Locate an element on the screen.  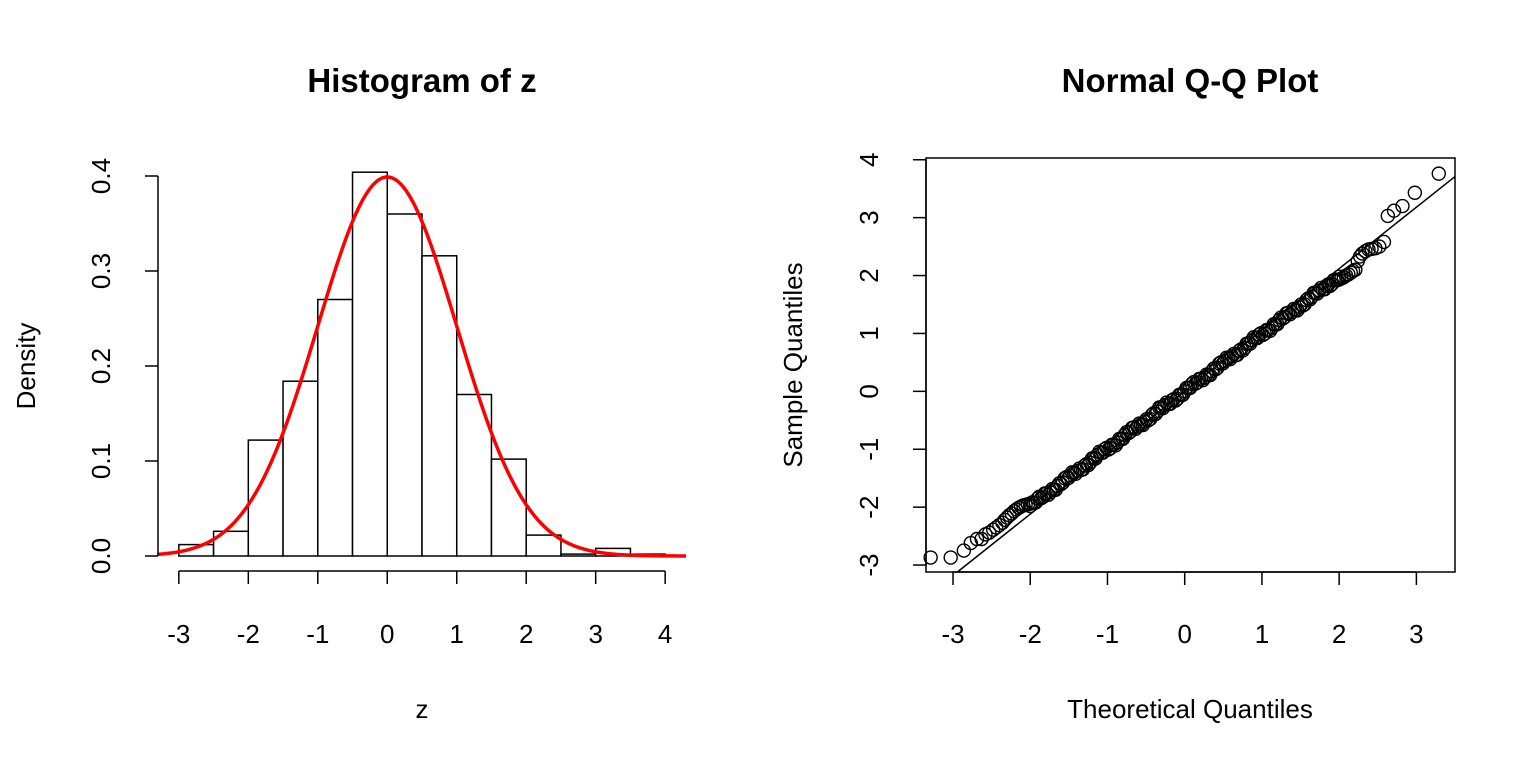
qq-y-tick-label: 0 is located at coordinates (869, 391).